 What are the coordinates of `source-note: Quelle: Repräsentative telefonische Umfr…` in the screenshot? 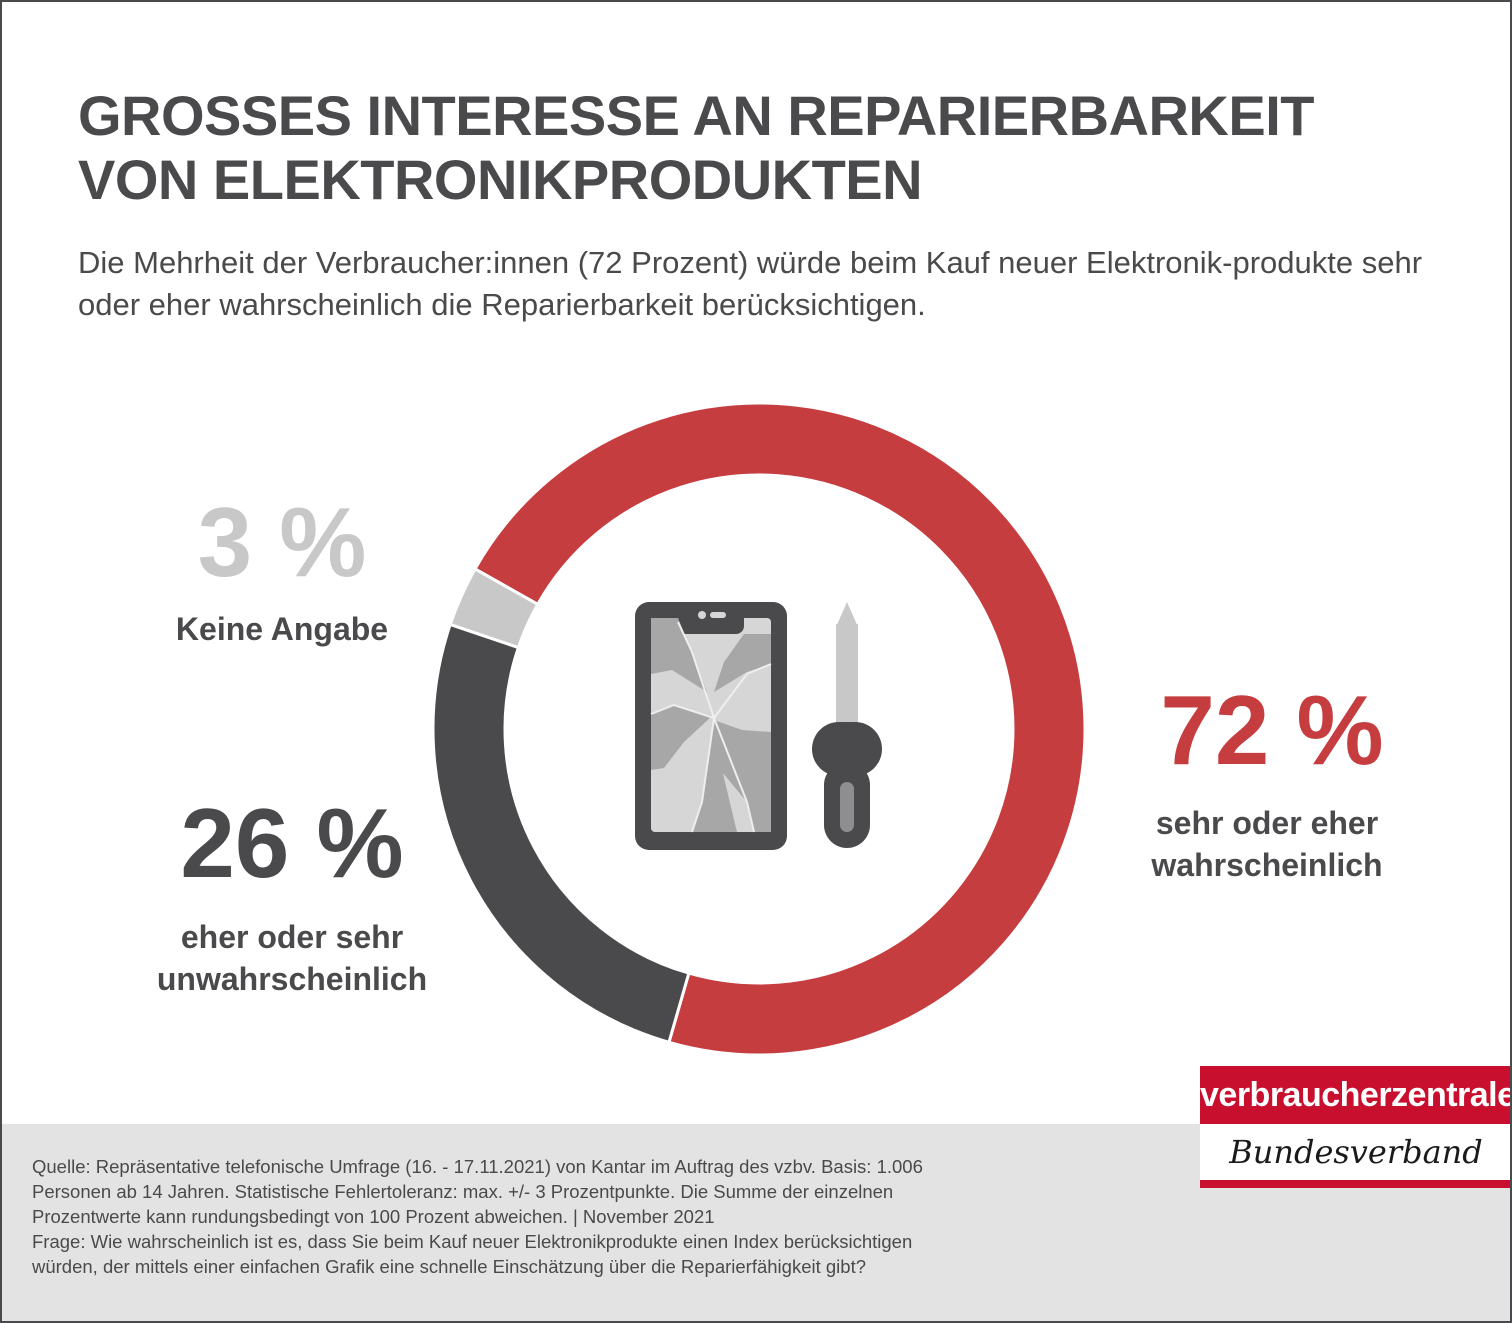 It's located at (587, 1216).